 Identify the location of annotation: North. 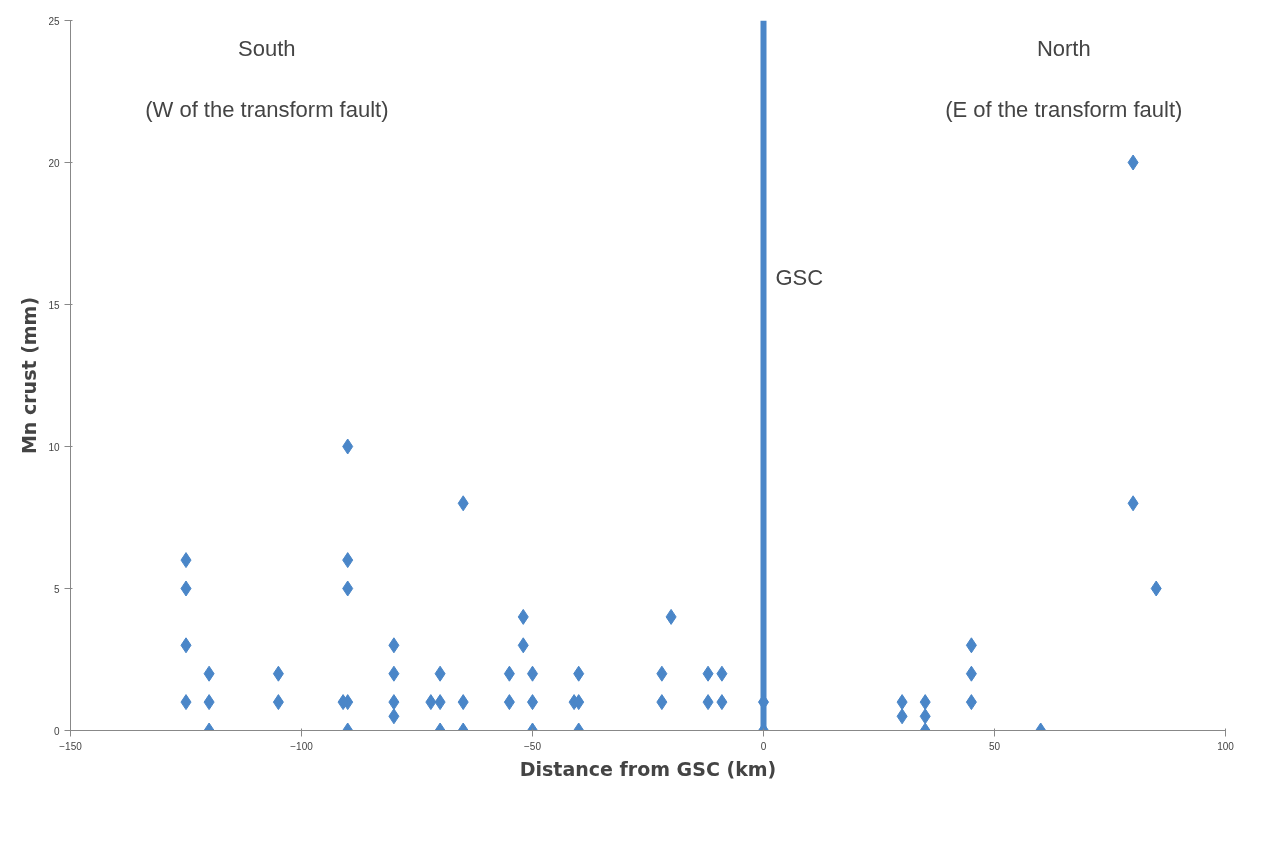
(1063, 49).